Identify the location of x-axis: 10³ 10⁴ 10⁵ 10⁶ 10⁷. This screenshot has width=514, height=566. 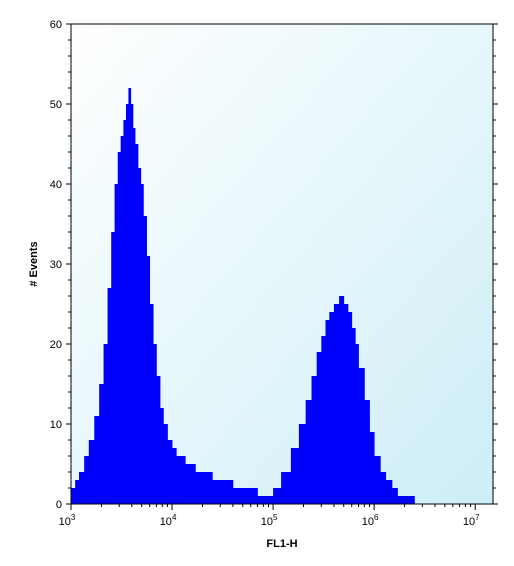
(269, 516).